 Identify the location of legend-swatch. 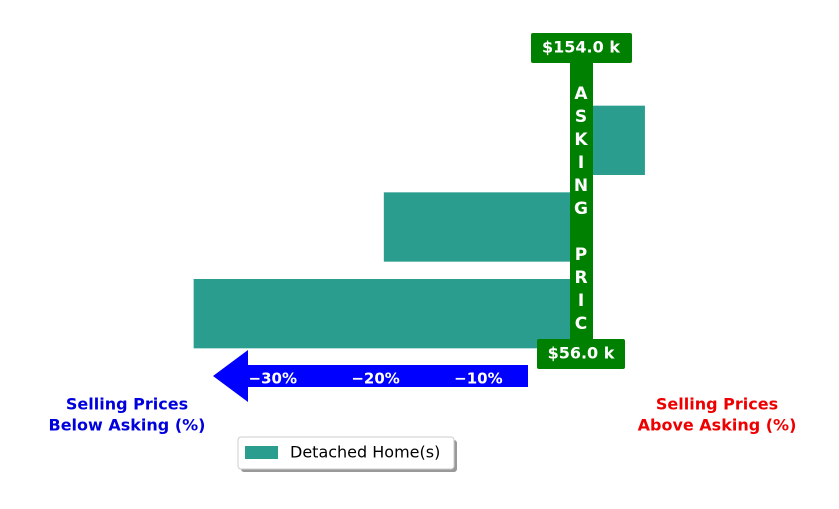
(261, 452).